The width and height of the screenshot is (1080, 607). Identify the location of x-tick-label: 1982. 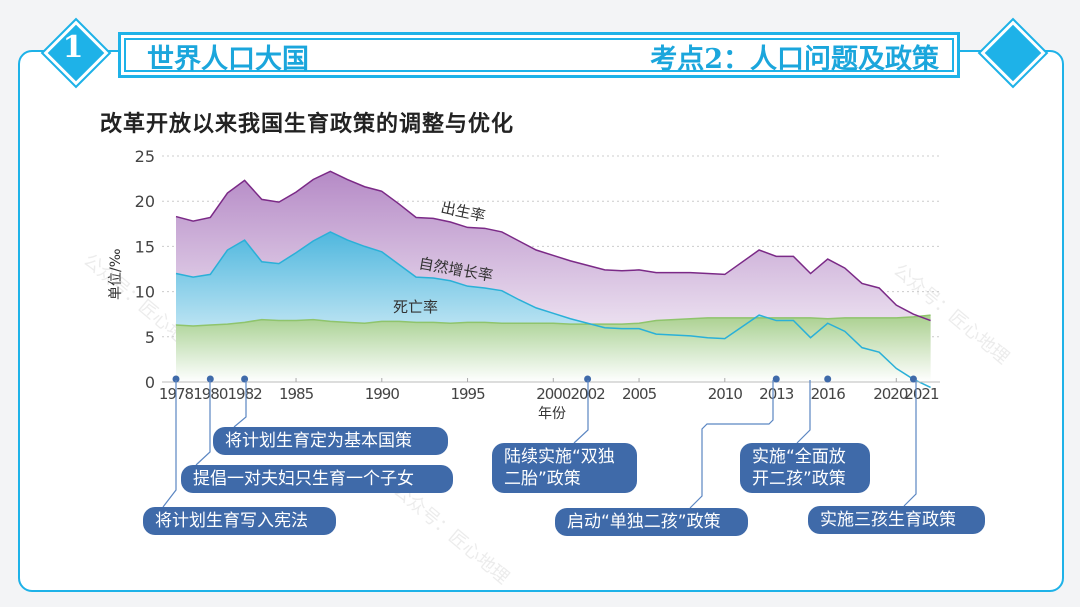
(245, 394).